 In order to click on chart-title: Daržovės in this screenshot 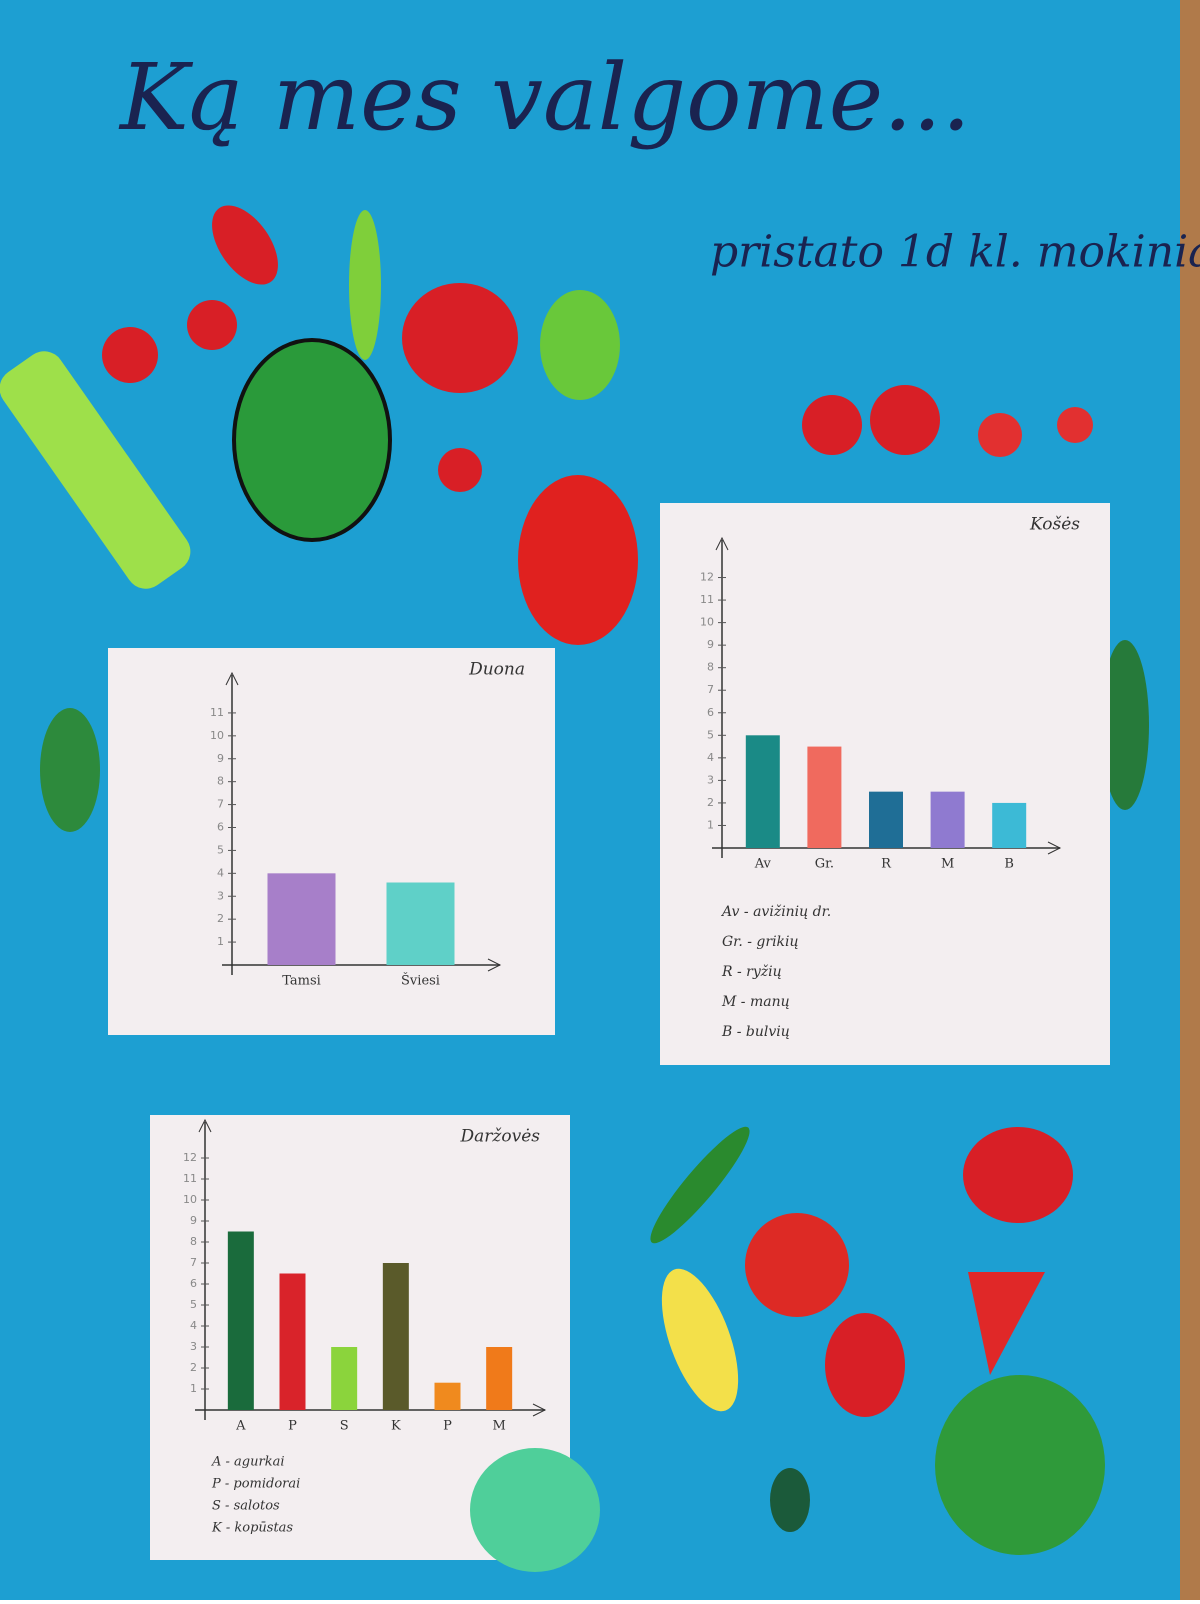, I will do `click(500, 1137)`.